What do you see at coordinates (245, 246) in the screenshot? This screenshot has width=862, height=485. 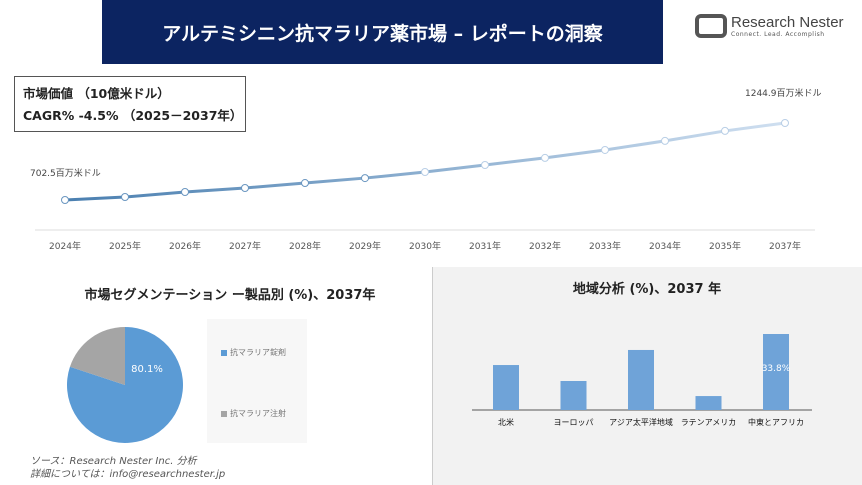 I see `x-tick-label: 2027年` at bounding box center [245, 246].